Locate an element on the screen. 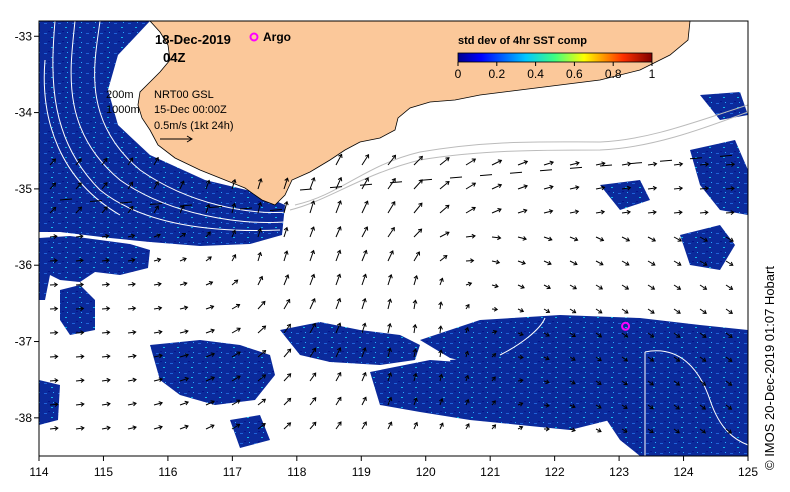 Image resolution: width=790 pixels, height=492 pixels. map-date: 18-Dec-2019 is located at coordinates (193, 39).